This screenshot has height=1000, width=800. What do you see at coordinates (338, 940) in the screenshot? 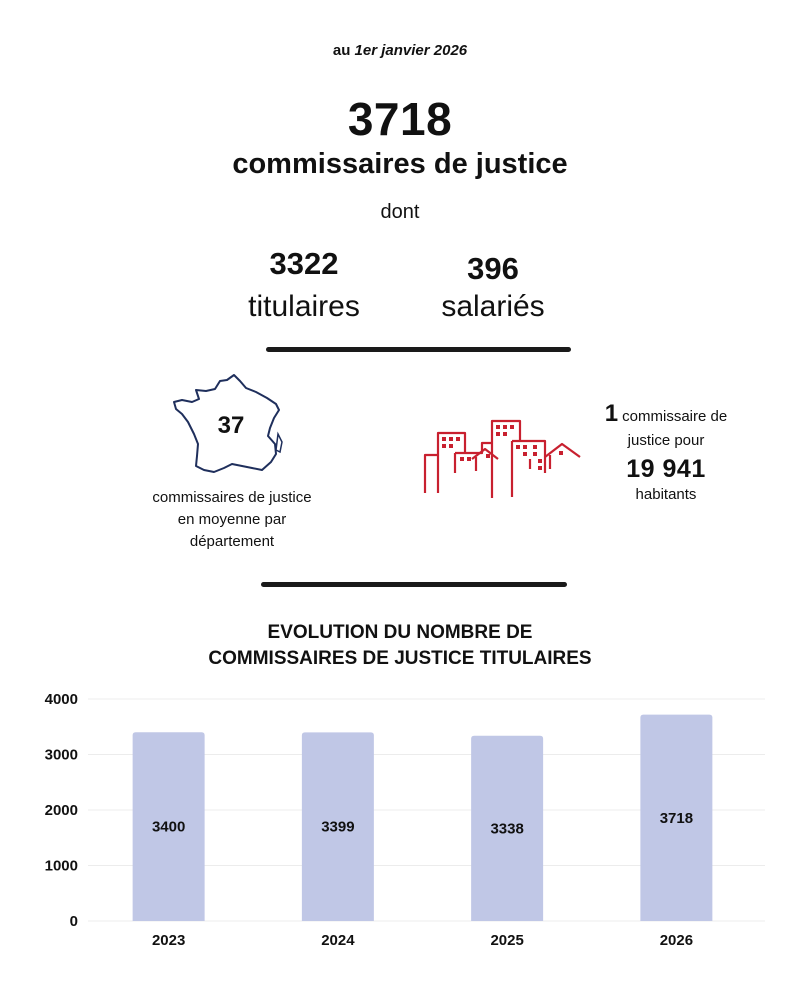
I see `x-tick-label: 2024` at bounding box center [338, 940].